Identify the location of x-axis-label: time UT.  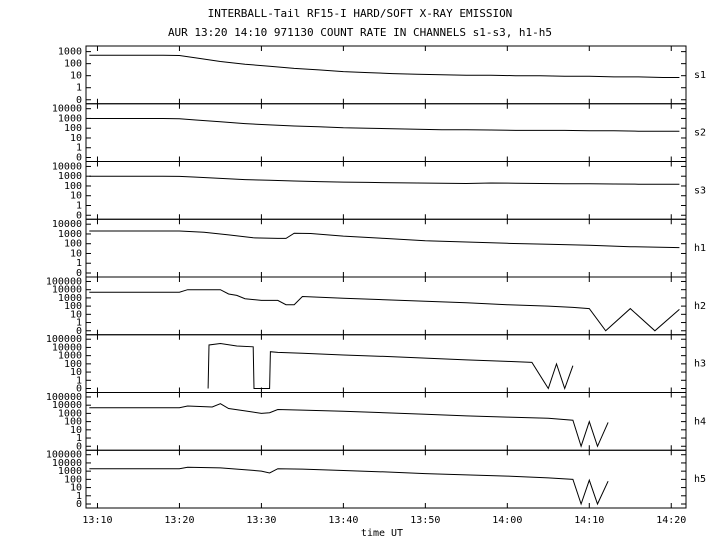
(382, 533).